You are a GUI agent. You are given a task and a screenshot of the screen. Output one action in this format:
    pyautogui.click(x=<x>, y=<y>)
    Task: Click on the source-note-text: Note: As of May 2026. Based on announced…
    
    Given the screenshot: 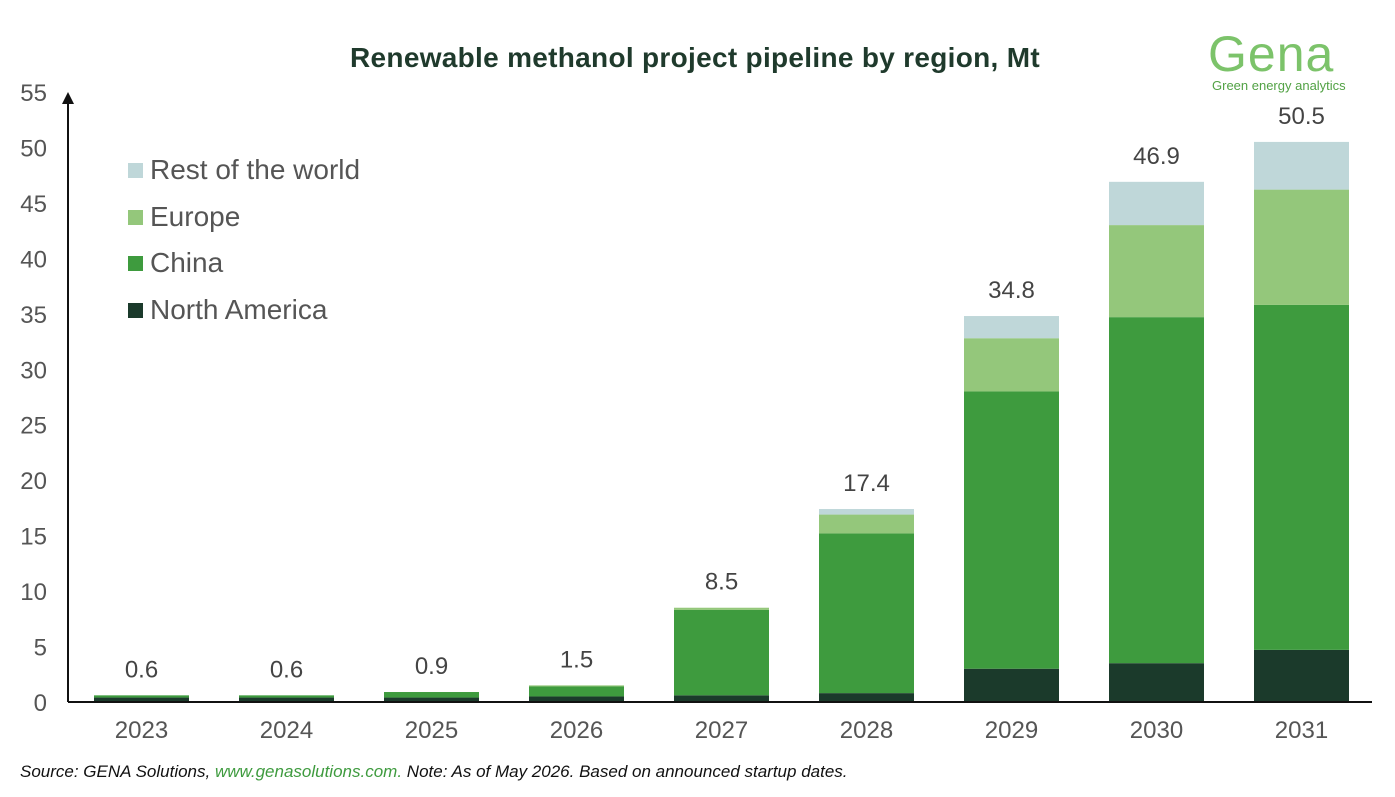 What is the action you would take?
    pyautogui.click(x=625, y=771)
    